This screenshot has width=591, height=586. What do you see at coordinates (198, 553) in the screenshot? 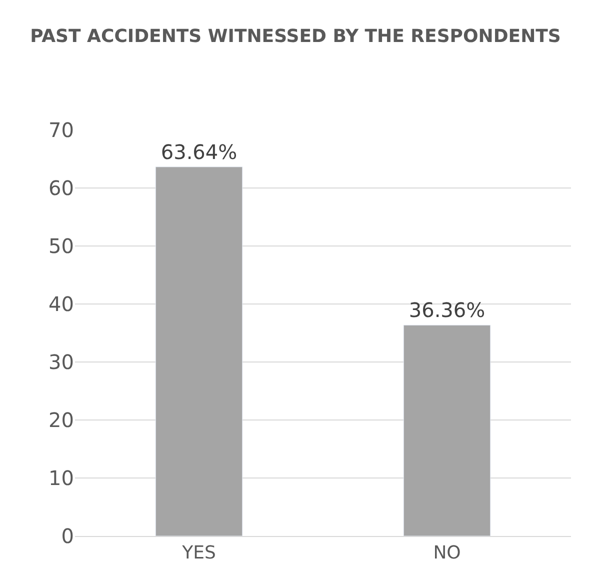
I see `x-tick-label: YES` at bounding box center [198, 553].